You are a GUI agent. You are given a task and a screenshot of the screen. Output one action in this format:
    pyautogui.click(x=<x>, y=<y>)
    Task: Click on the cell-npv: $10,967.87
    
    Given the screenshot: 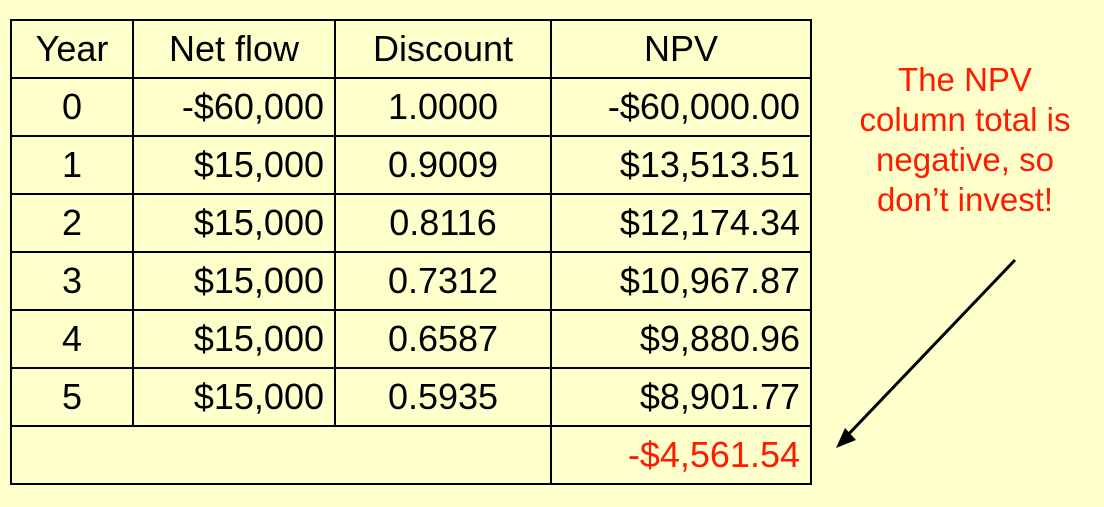 What is the action you would take?
    pyautogui.click(x=681, y=281)
    